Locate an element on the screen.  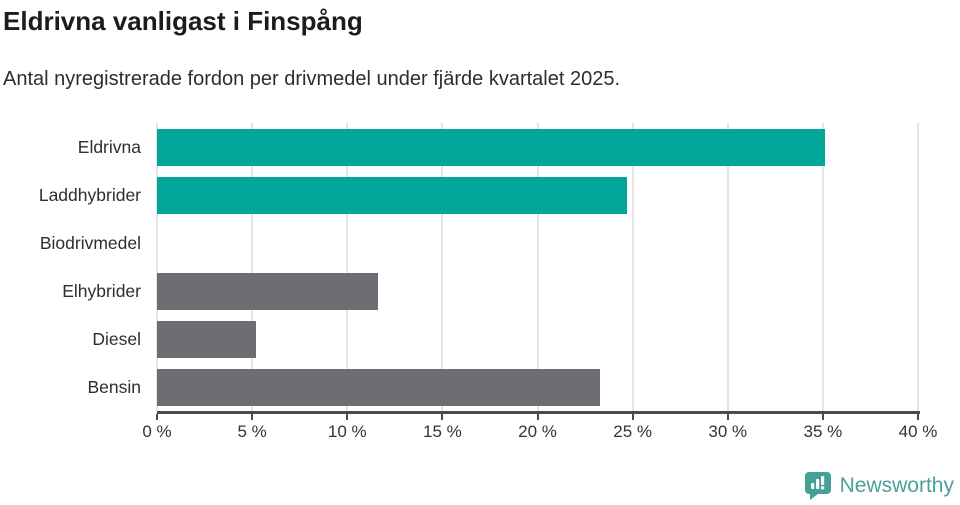
category-label-laddhybrider: Laddhybrider is located at coordinates (89, 194).